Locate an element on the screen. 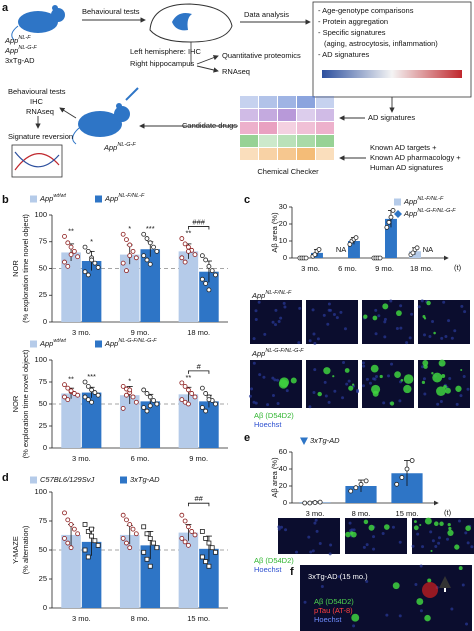 Image resolution: width=474 pixels, height=631 pixels. genotype-name: App is located at coordinates (11, 40).